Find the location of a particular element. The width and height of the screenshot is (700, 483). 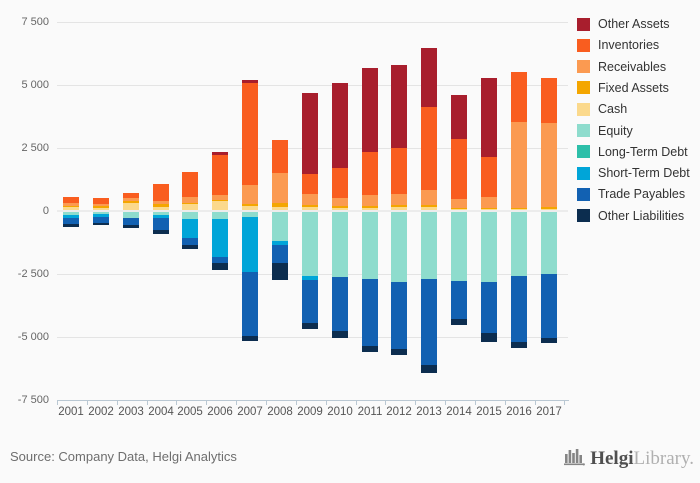

legend-item: Other Assets is located at coordinates (623, 24).